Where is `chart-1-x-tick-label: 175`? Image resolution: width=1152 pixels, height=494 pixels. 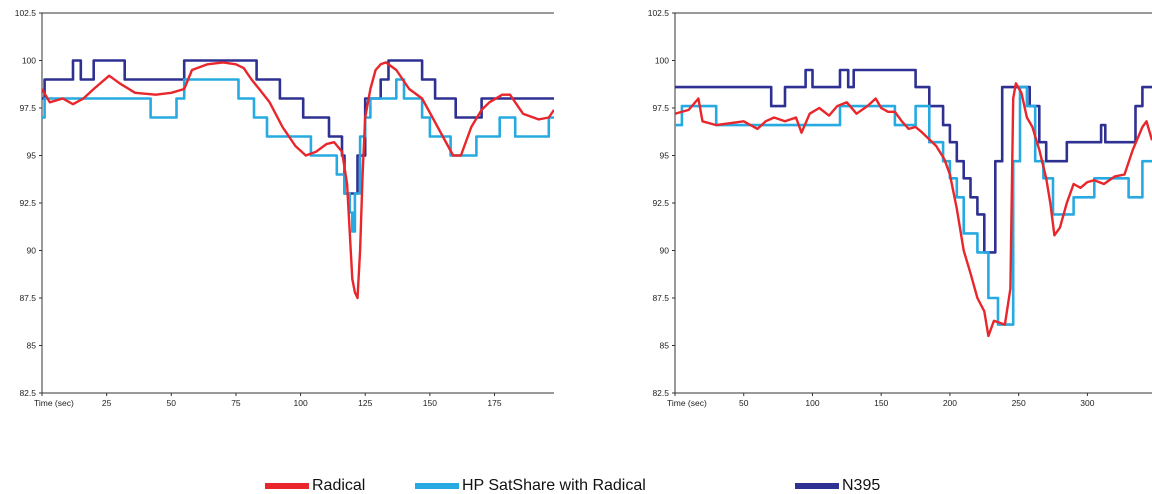 chart-1-x-tick-label: 175 is located at coordinates (494, 403).